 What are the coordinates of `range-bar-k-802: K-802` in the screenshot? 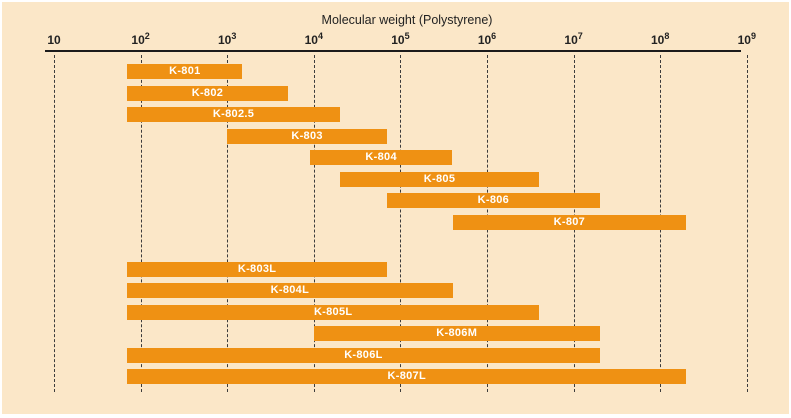 It's located at (207, 93).